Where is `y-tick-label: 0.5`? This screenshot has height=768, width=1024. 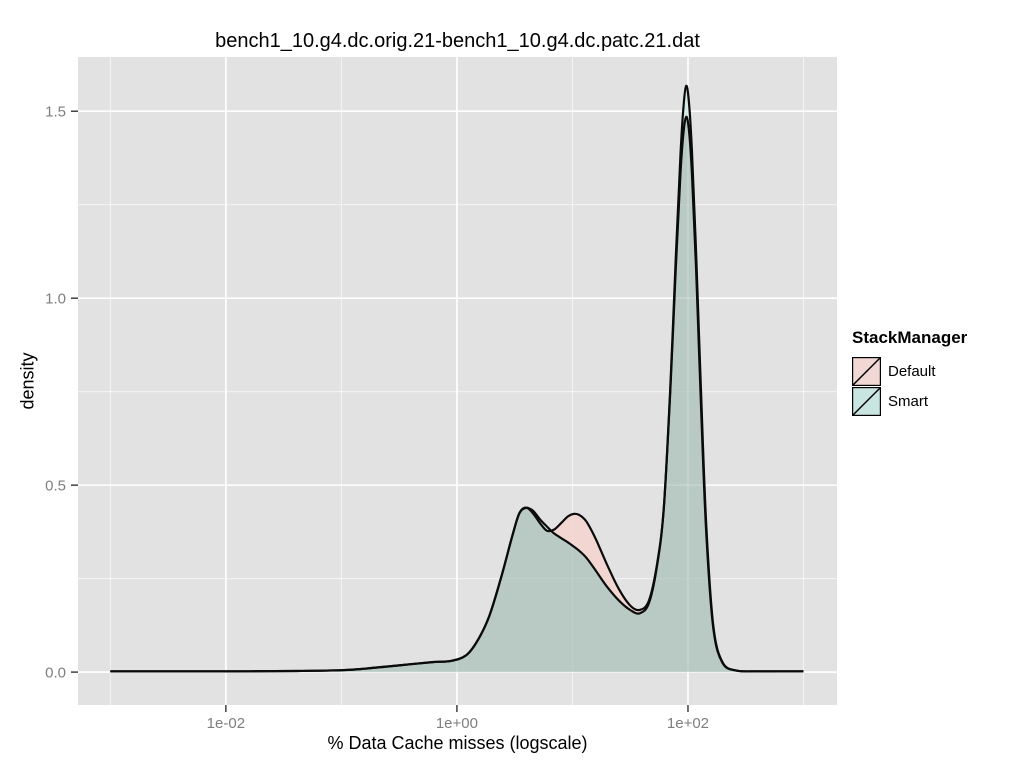
y-tick-label: 0.5 is located at coordinates (55, 485).